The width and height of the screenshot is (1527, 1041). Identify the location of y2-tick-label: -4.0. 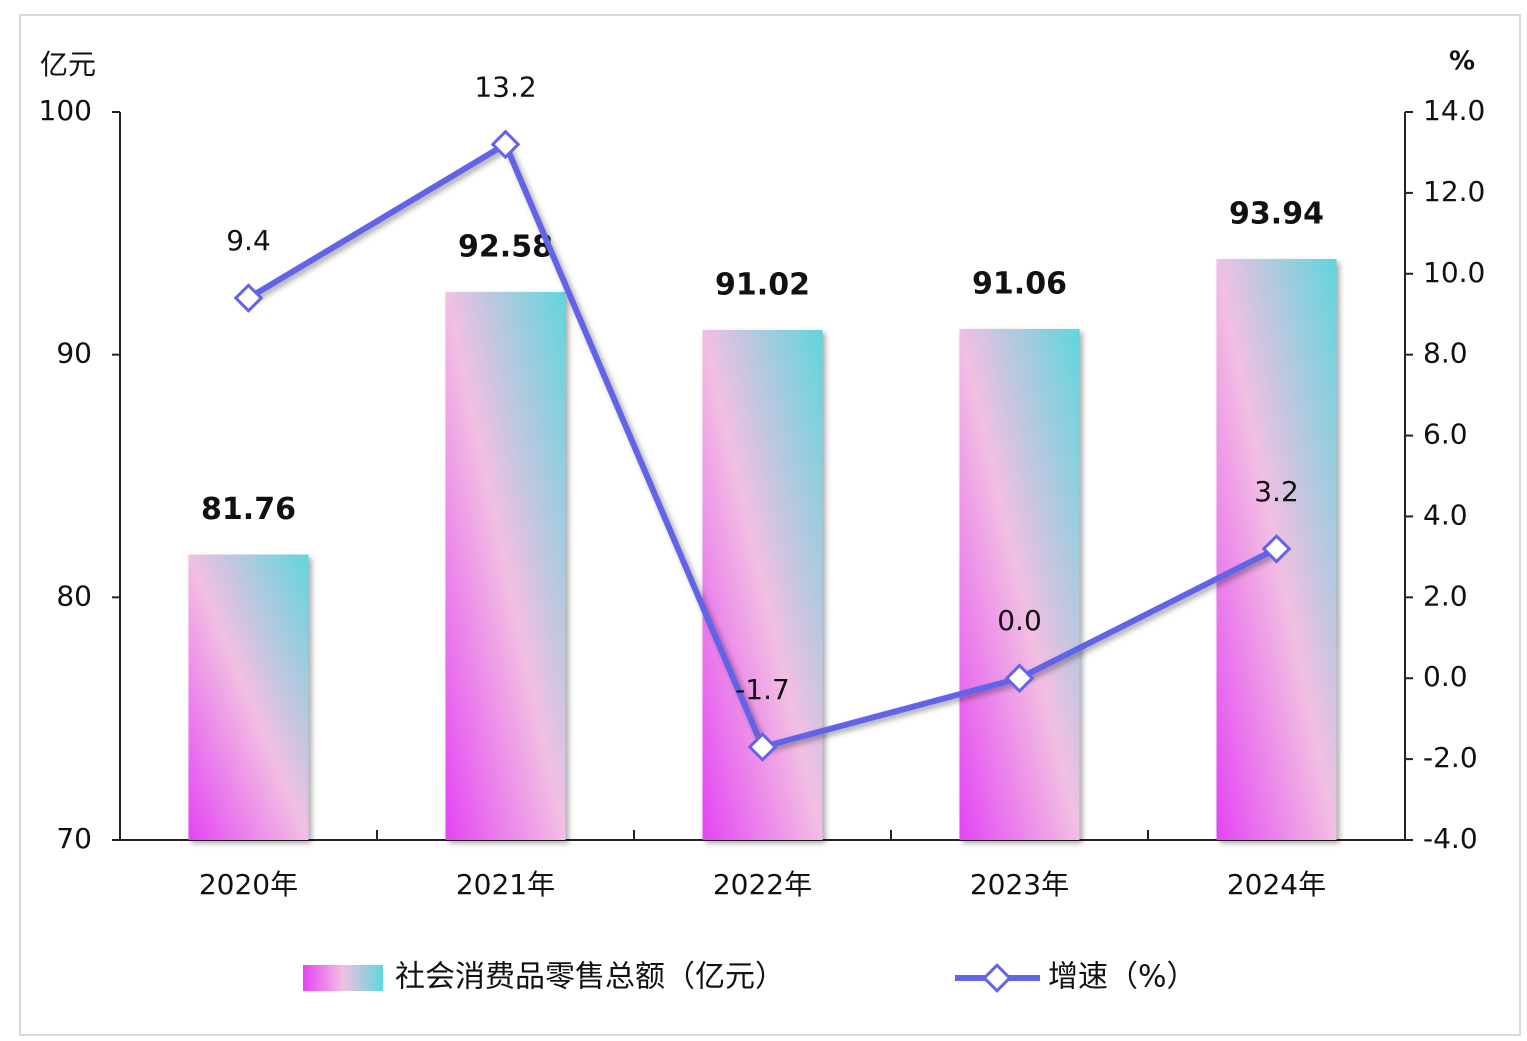
(1450, 838).